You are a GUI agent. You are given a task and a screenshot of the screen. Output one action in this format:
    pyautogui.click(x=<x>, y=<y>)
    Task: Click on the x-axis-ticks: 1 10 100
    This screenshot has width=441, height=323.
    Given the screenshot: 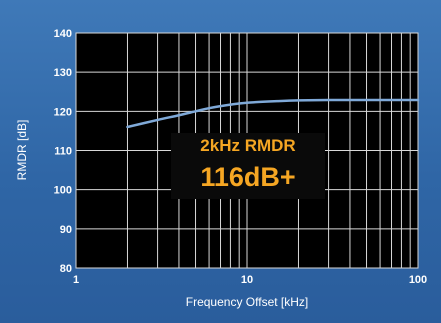 What is the action you would take?
    pyautogui.click(x=250, y=280)
    